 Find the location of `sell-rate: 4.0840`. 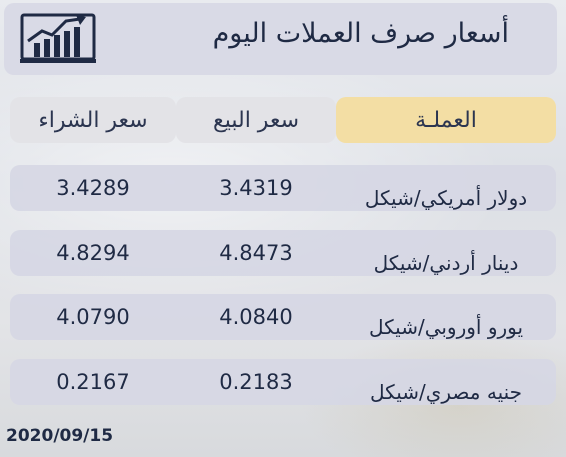

sell-rate: 4.0840 is located at coordinates (256, 317).